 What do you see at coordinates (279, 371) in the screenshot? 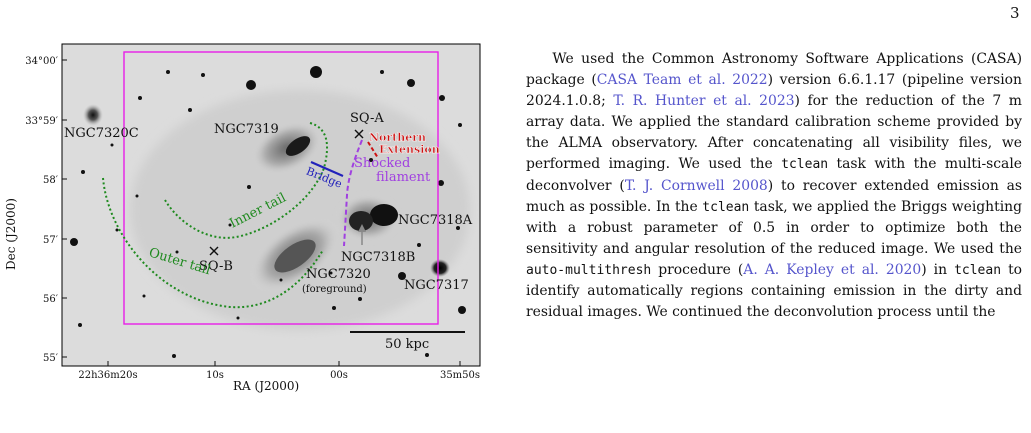
I see `x-axis-ticks: 22h36m20s 10s 00s 35m50s` at bounding box center [279, 371].